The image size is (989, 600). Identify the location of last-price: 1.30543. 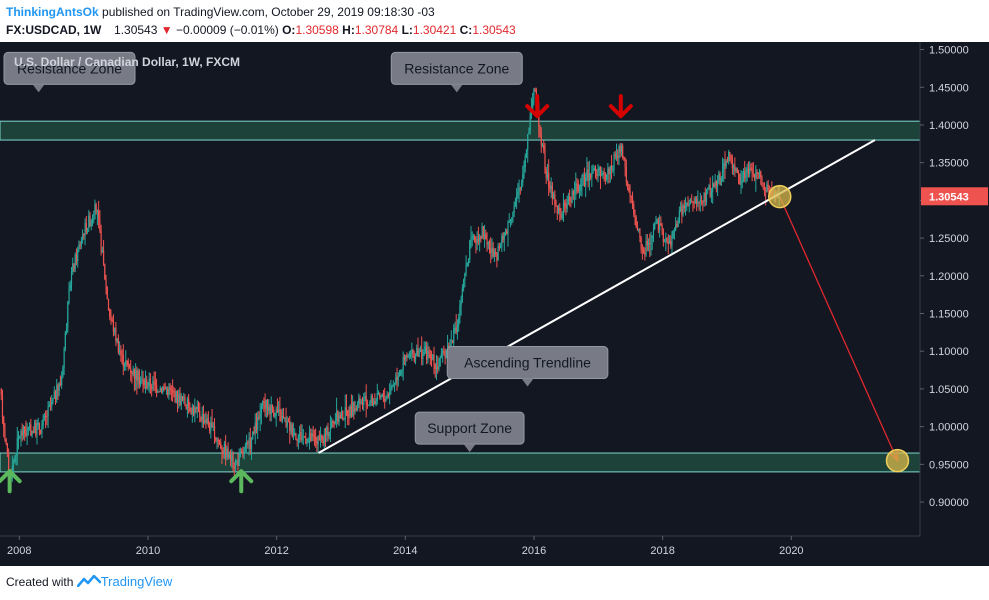
(136, 30).